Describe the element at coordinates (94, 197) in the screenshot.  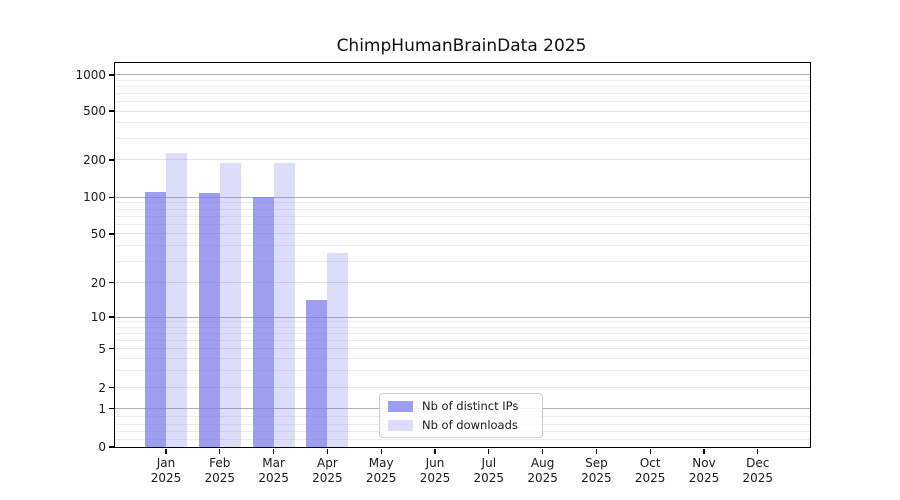
I see `y-tick-label: 100` at that location.